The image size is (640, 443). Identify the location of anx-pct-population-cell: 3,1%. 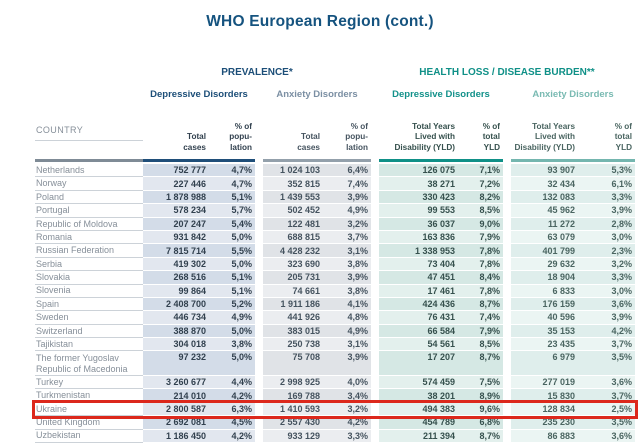
(349, 251).